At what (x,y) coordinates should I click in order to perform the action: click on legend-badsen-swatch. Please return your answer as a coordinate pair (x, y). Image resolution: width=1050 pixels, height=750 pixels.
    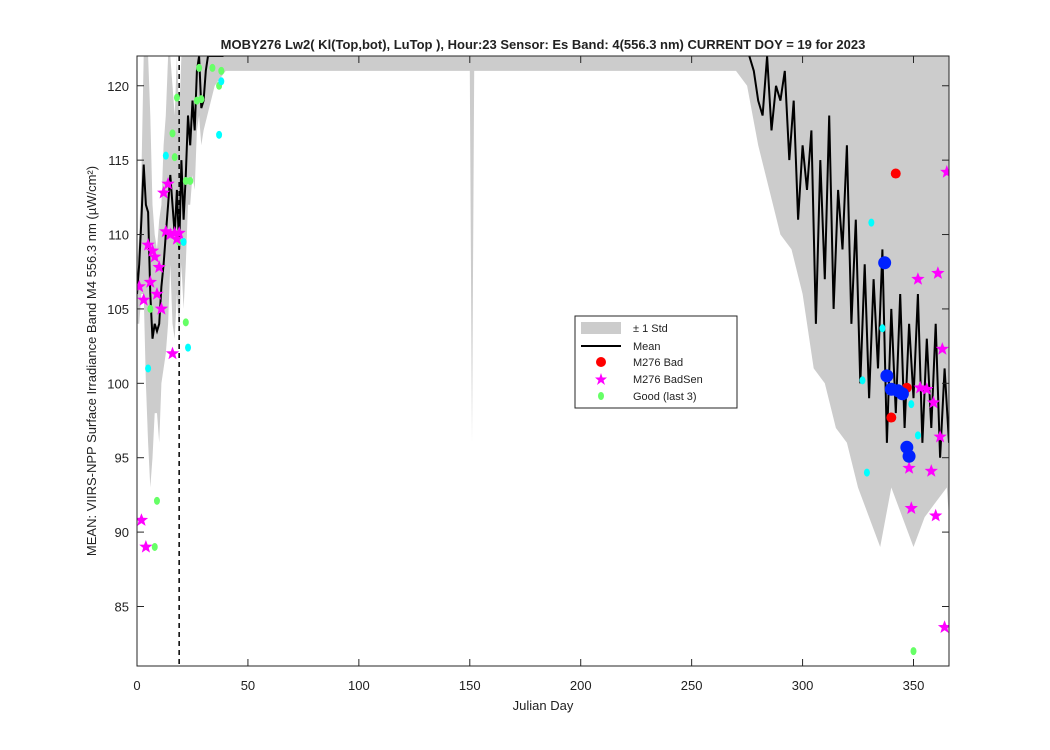
    Looking at the image, I should click on (601, 379).